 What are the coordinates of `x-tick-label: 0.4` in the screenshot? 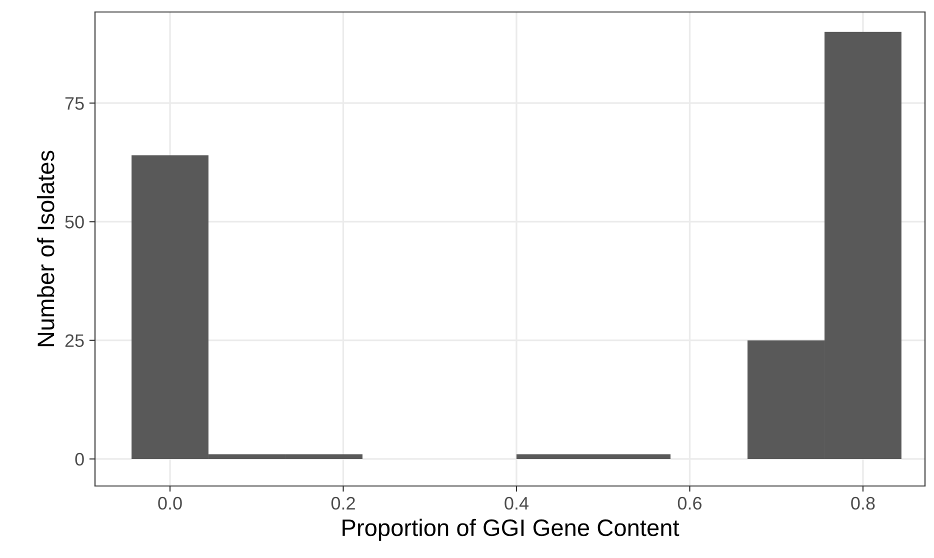 It's located at (516, 503).